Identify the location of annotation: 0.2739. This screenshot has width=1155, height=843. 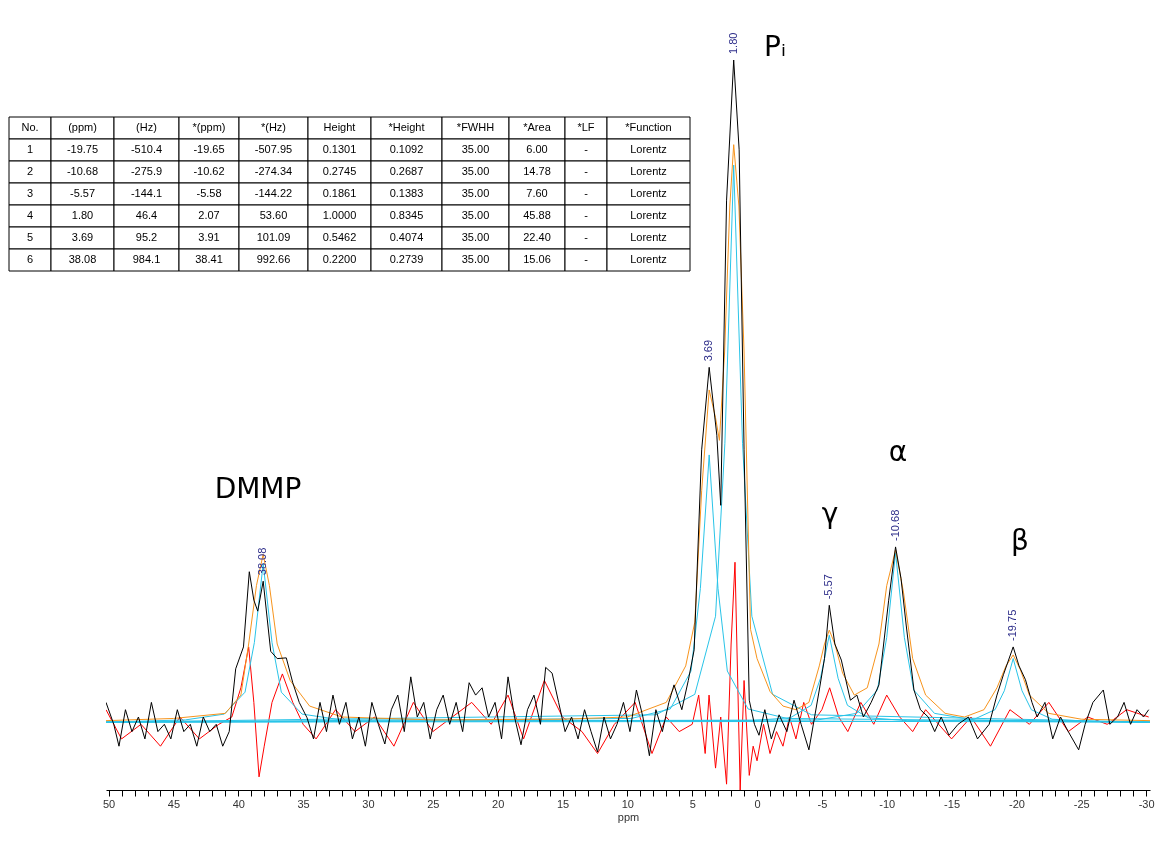
(406, 259).